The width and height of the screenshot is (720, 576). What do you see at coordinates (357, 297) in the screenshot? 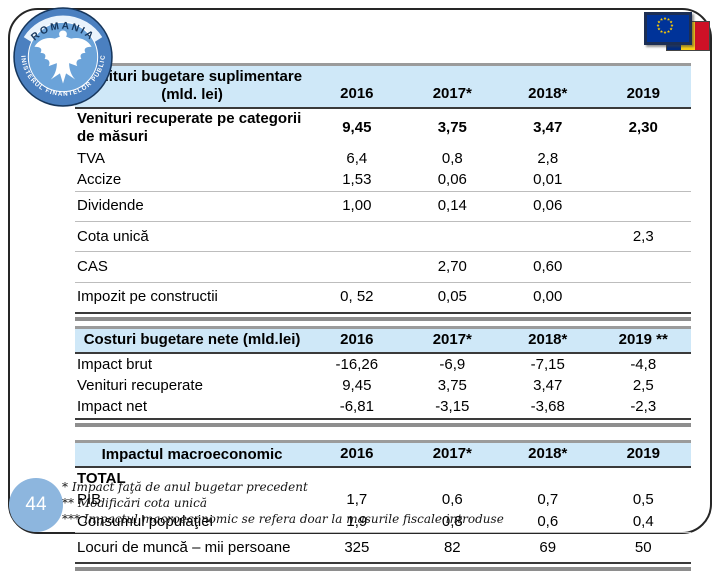
I see `value-cell: 0, 52` at bounding box center [357, 297].